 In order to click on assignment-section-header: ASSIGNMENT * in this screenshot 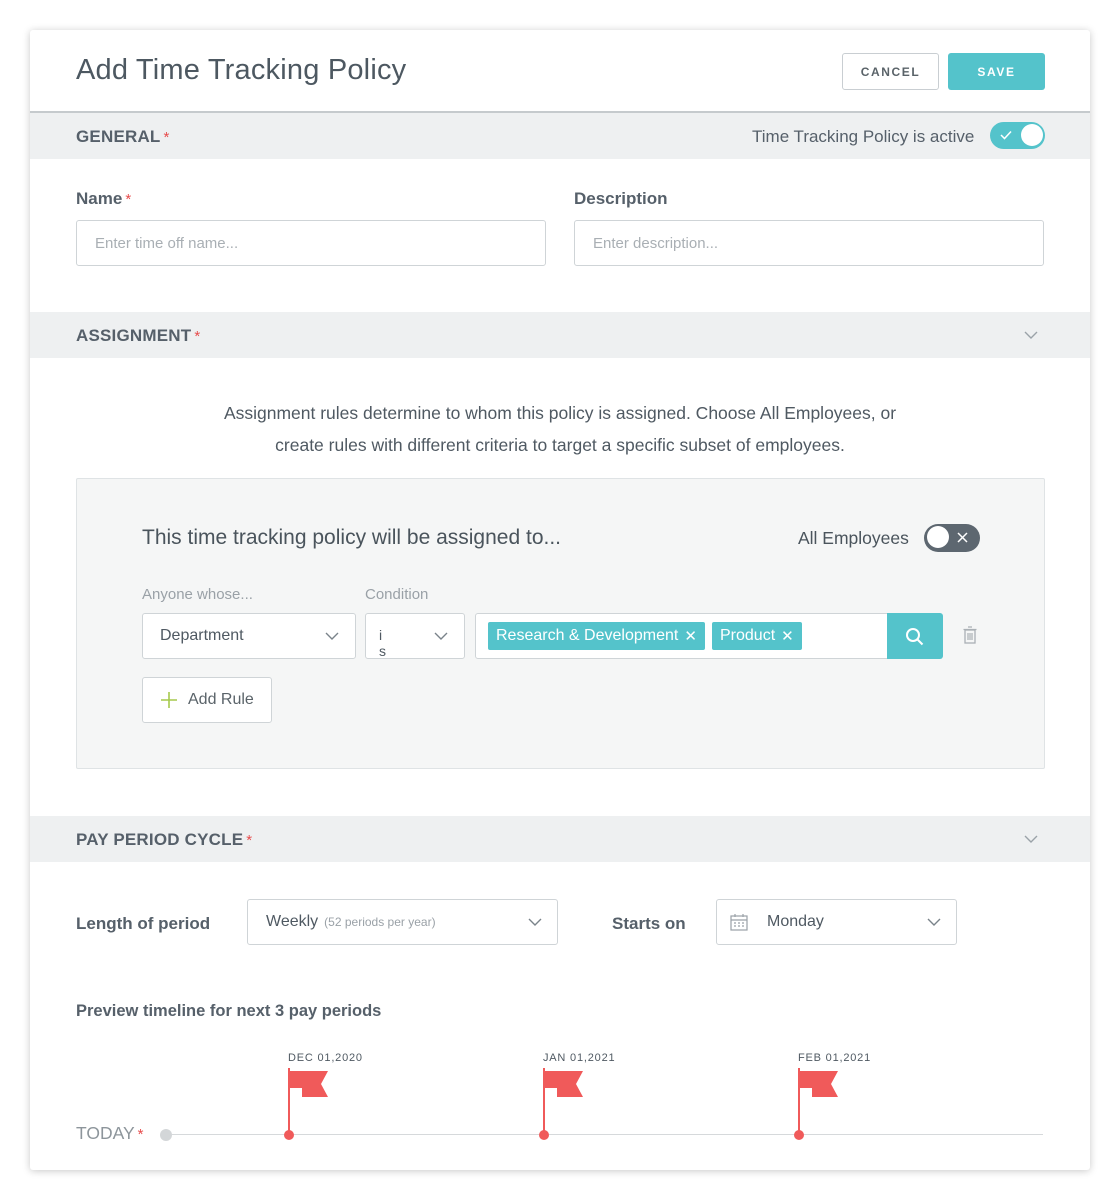, I will do `click(560, 335)`.